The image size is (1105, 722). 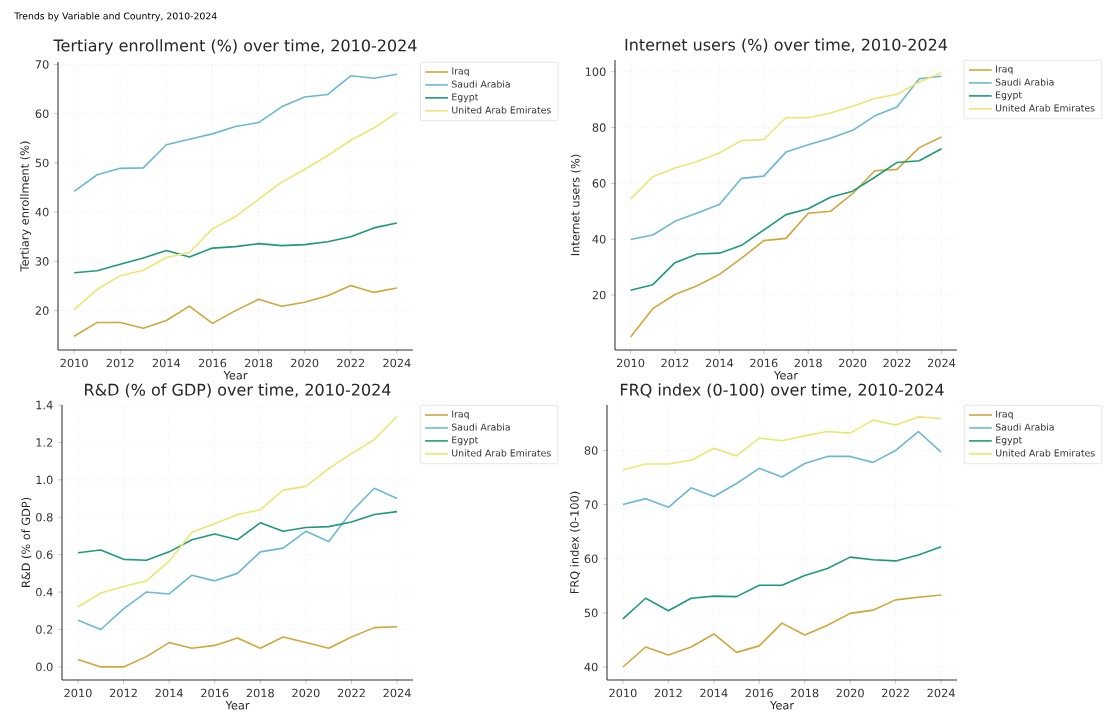 What do you see at coordinates (238, 390) in the screenshot?
I see `chart-title: R&D (% of GDP) over time, 2010-2024` at bounding box center [238, 390].